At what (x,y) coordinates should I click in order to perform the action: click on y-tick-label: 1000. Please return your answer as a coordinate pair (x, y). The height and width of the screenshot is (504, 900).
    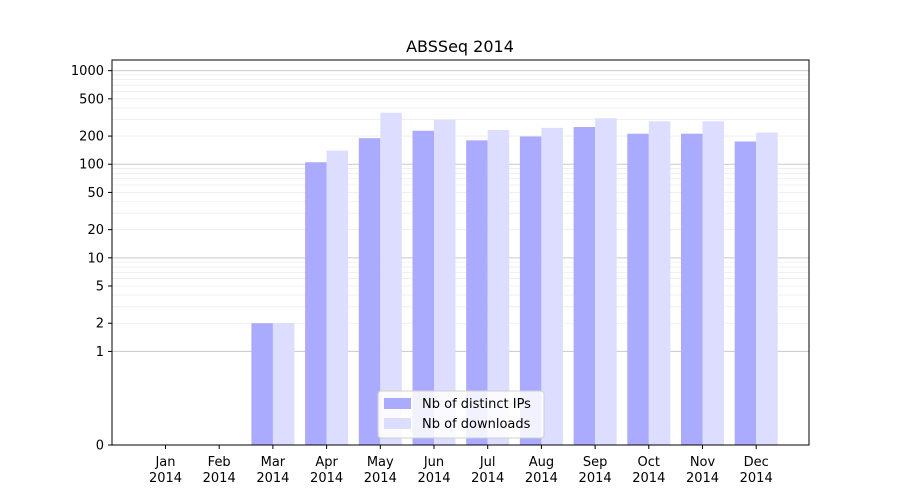
    Looking at the image, I should click on (87, 71).